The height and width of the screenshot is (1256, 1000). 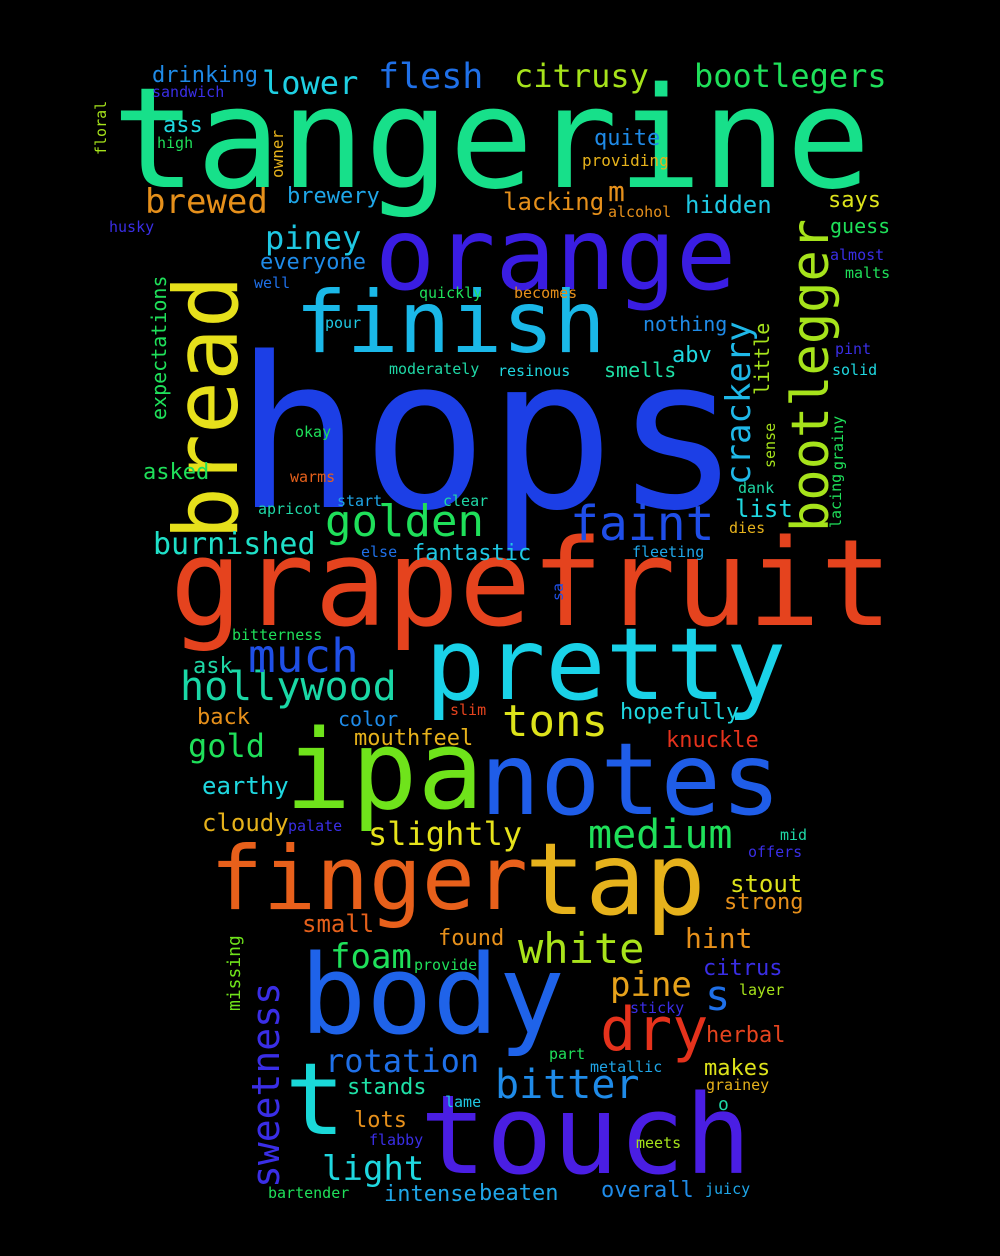 What do you see at coordinates (546, 293) in the screenshot?
I see `word-becomes: becomes` at bounding box center [546, 293].